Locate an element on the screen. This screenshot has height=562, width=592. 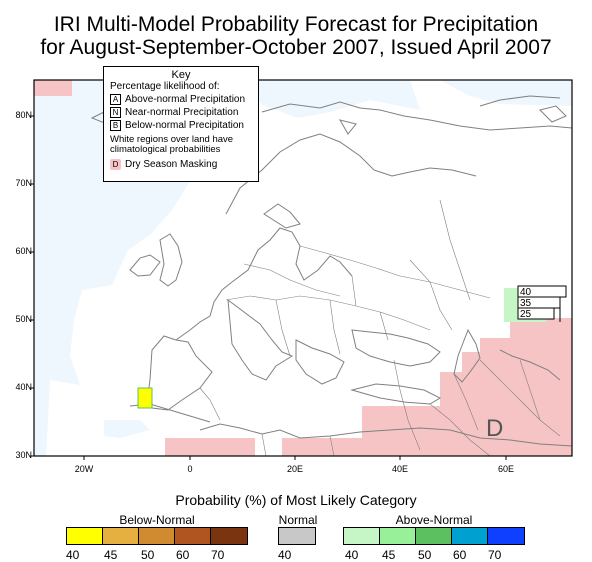
key-label-dry: Dry Season Masking is located at coordinates (171, 164).